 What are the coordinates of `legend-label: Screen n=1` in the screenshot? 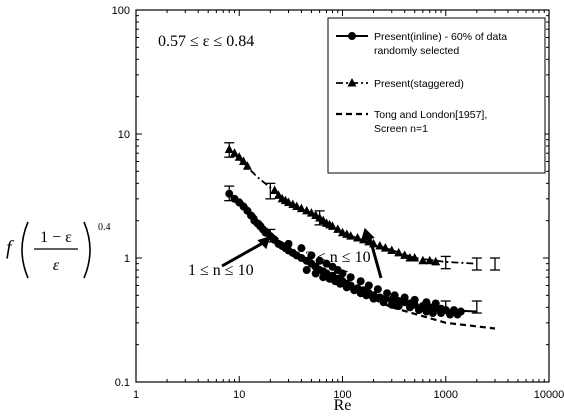 It's located at (401, 129).